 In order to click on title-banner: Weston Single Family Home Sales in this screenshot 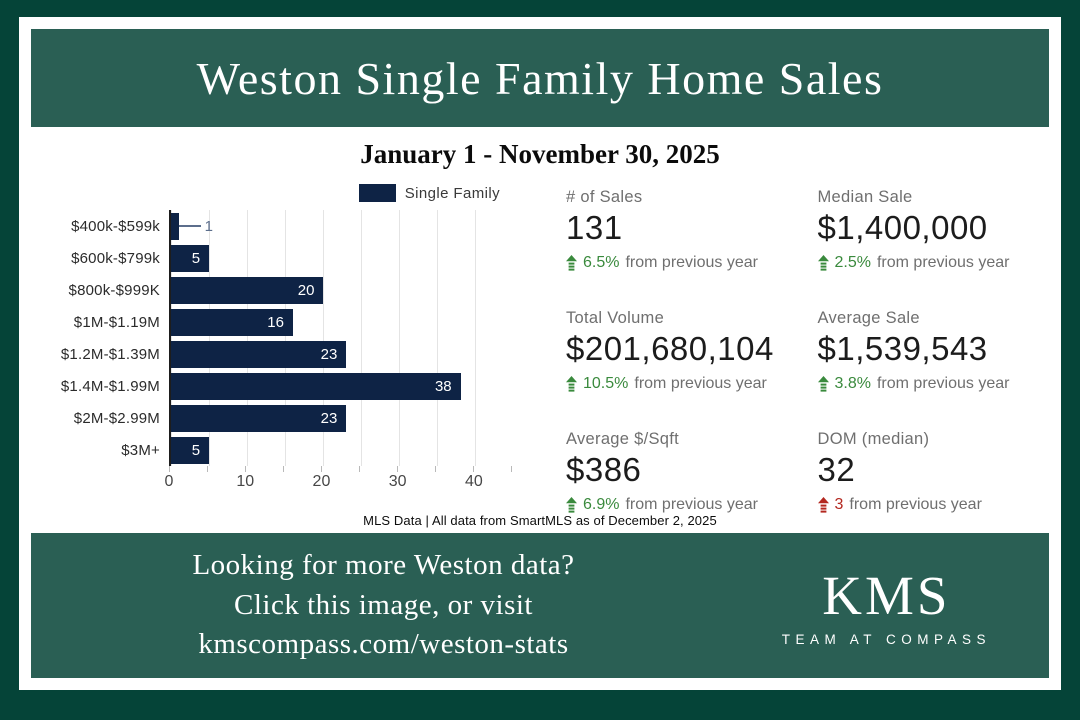, I will do `click(540, 78)`.